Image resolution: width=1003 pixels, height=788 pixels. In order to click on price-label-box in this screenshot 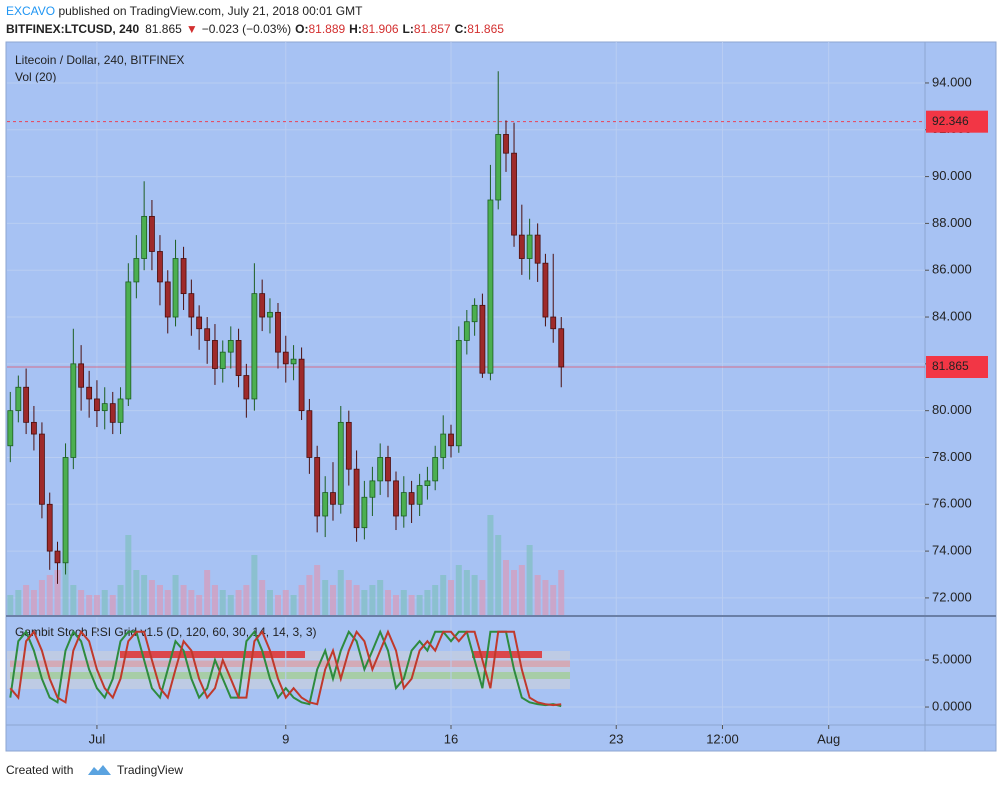, I will do `click(957, 121)`.